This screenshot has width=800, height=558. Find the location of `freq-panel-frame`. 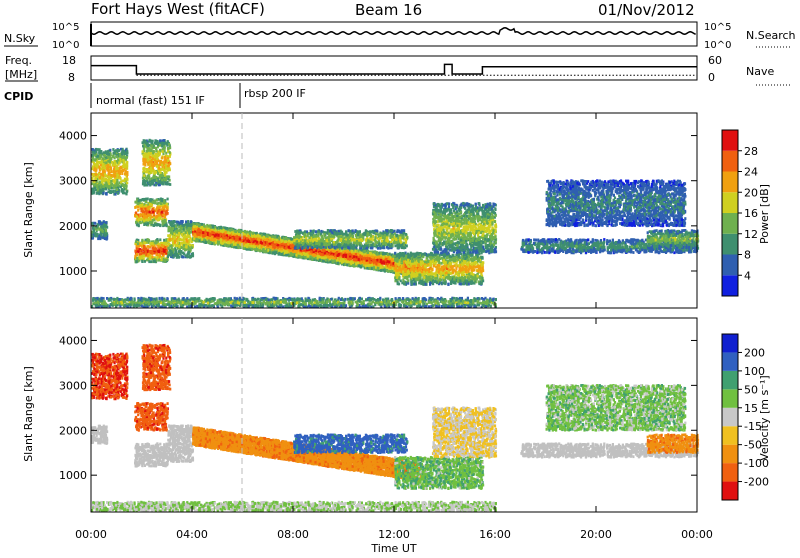

freq-panel-frame is located at coordinates (394, 68).